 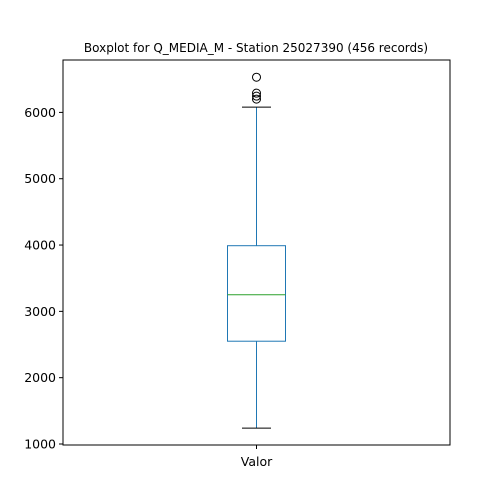 I want to click on y-tick-label: 1000, so click(x=40, y=444).